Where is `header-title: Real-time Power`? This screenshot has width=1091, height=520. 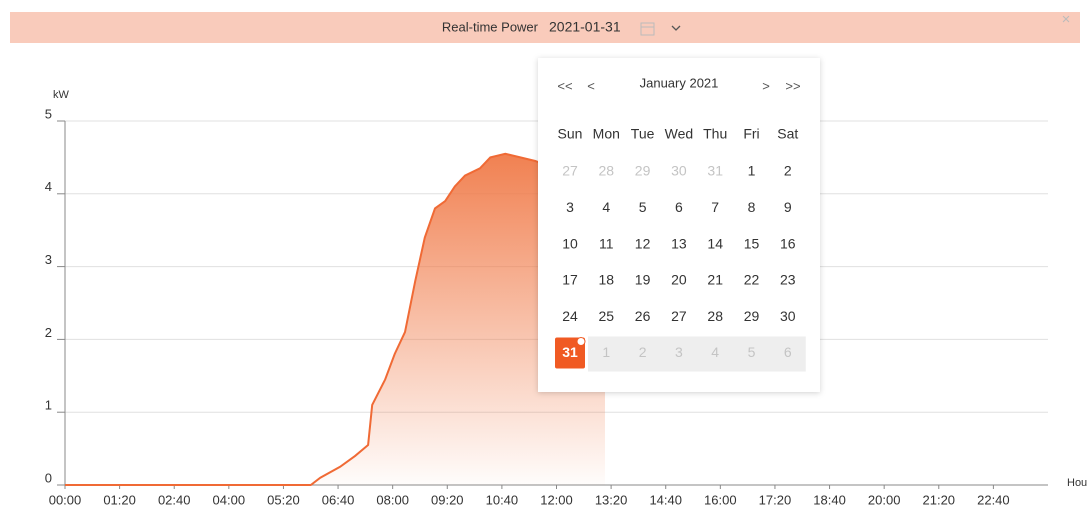
header-title: Real-time Power is located at coordinates (490, 26).